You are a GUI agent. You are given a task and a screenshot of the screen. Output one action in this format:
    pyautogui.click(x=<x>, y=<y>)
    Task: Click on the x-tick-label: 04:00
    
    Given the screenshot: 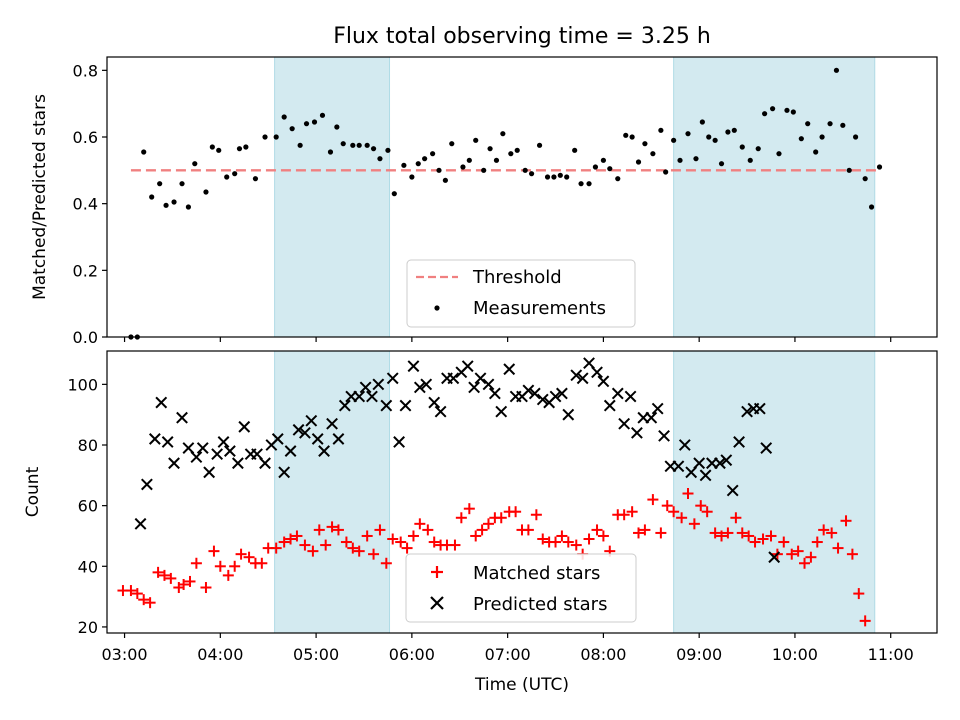 What is the action you would take?
    pyautogui.click(x=220, y=654)
    